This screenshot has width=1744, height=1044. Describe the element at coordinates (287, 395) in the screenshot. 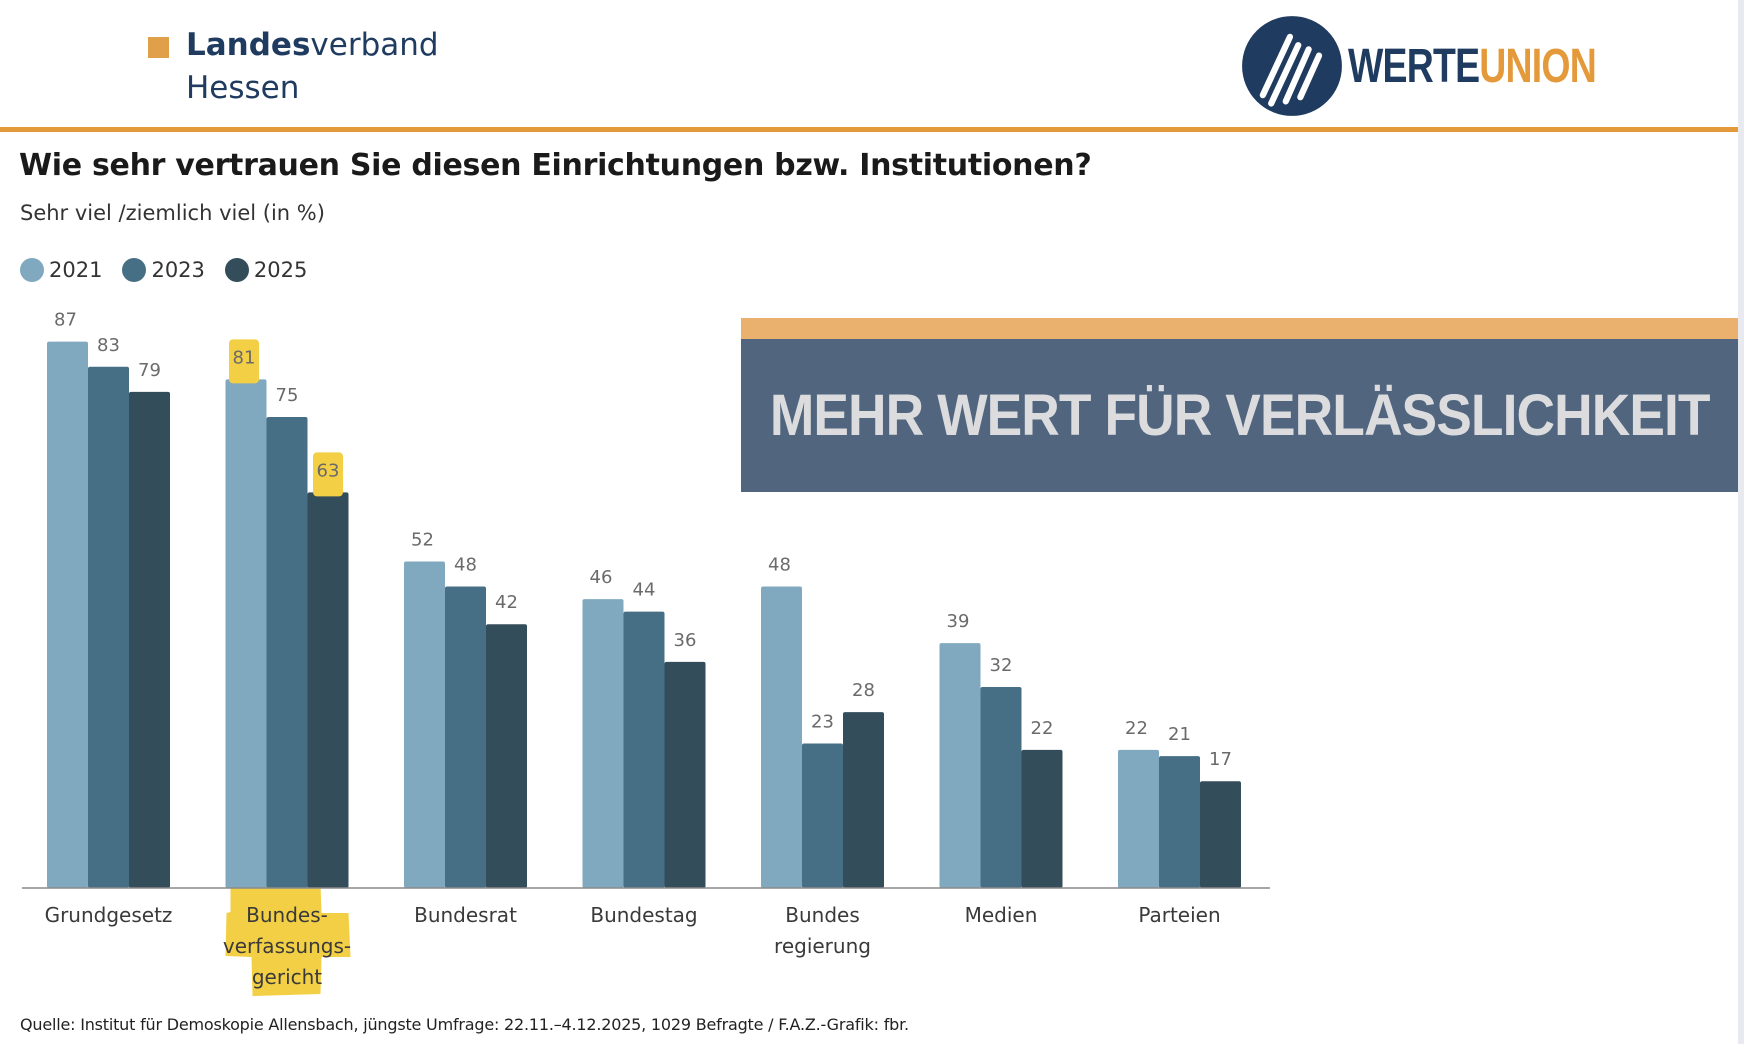

I see `value-label: 75` at that location.